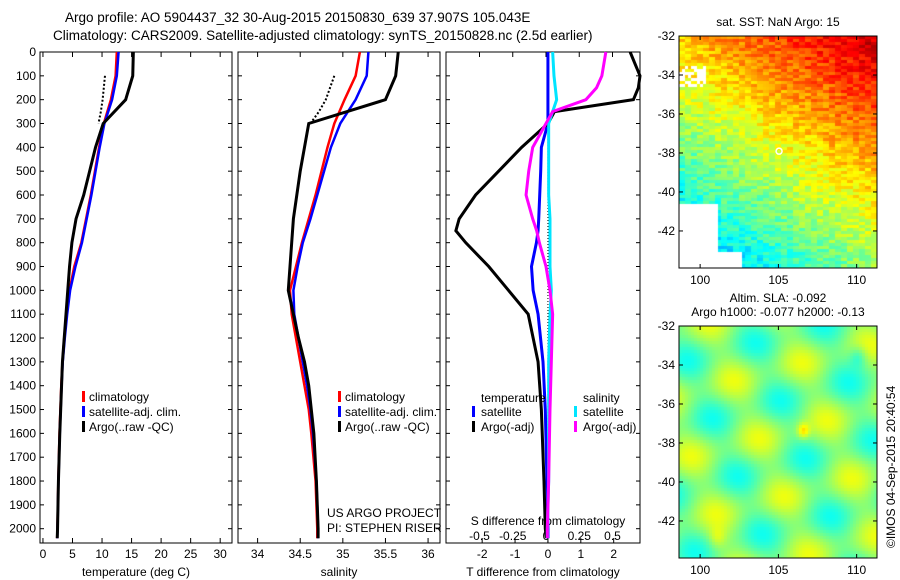 The width and height of the screenshot is (900, 580). I want to click on x-tick-label: 10, so click(102, 554).